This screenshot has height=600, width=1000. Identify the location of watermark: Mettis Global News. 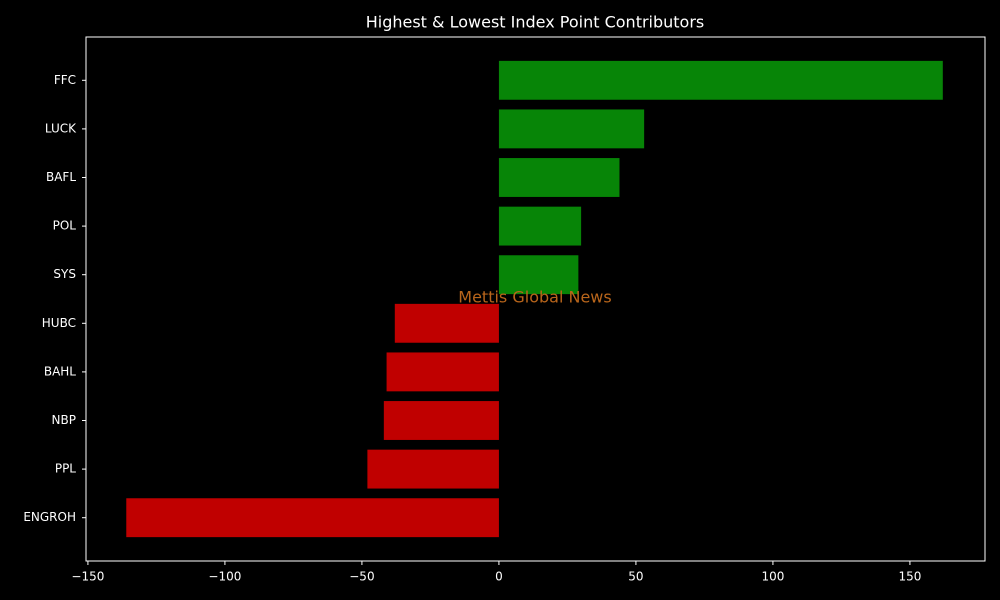
(534, 297).